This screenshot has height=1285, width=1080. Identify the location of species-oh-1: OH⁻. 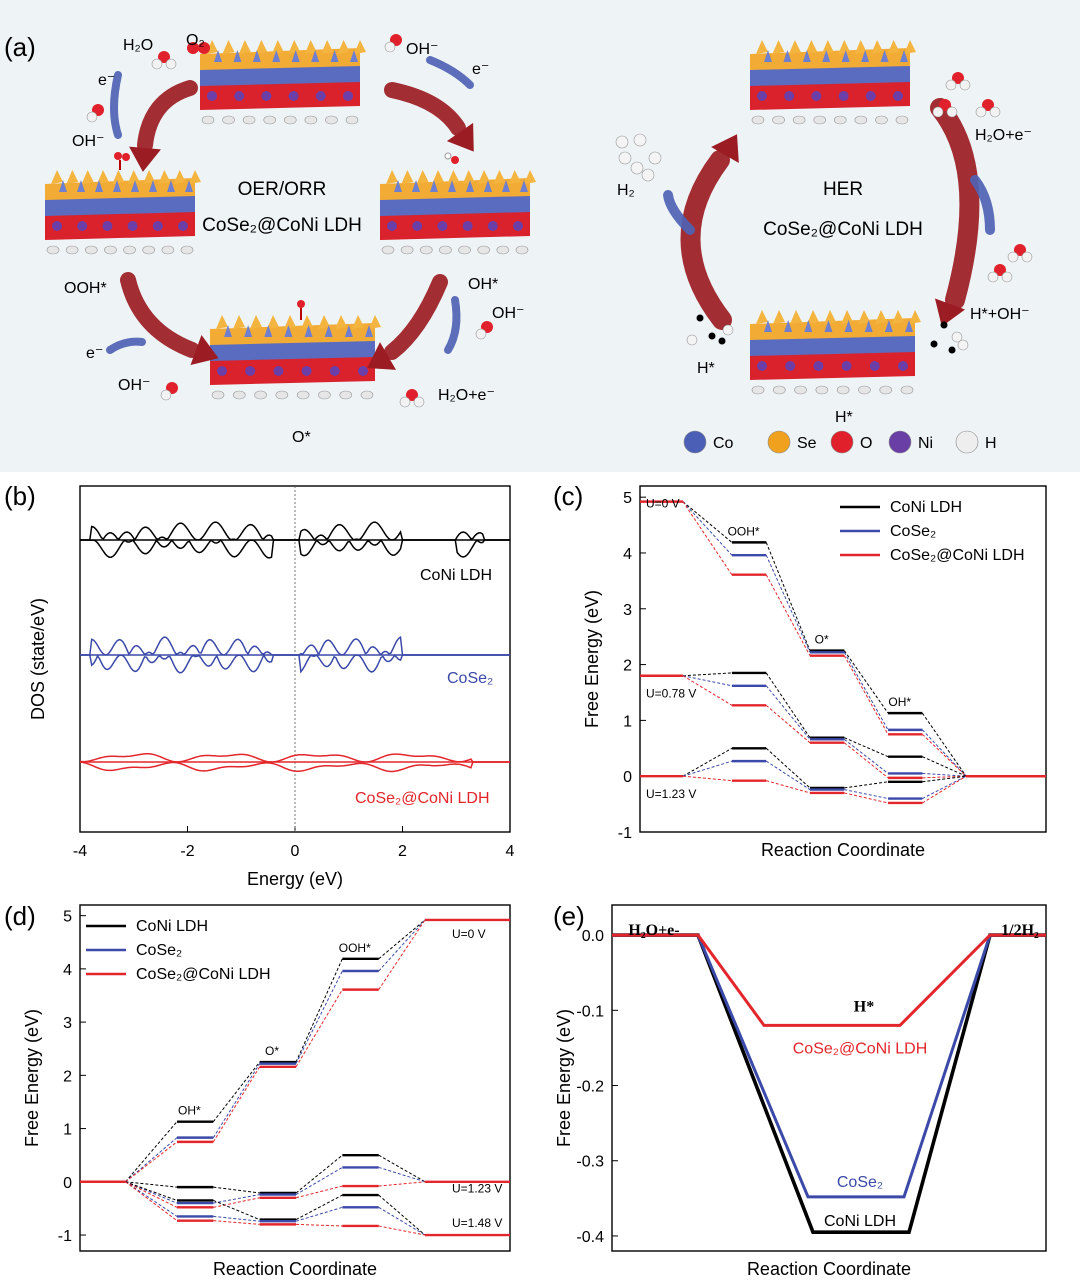
(88, 141).